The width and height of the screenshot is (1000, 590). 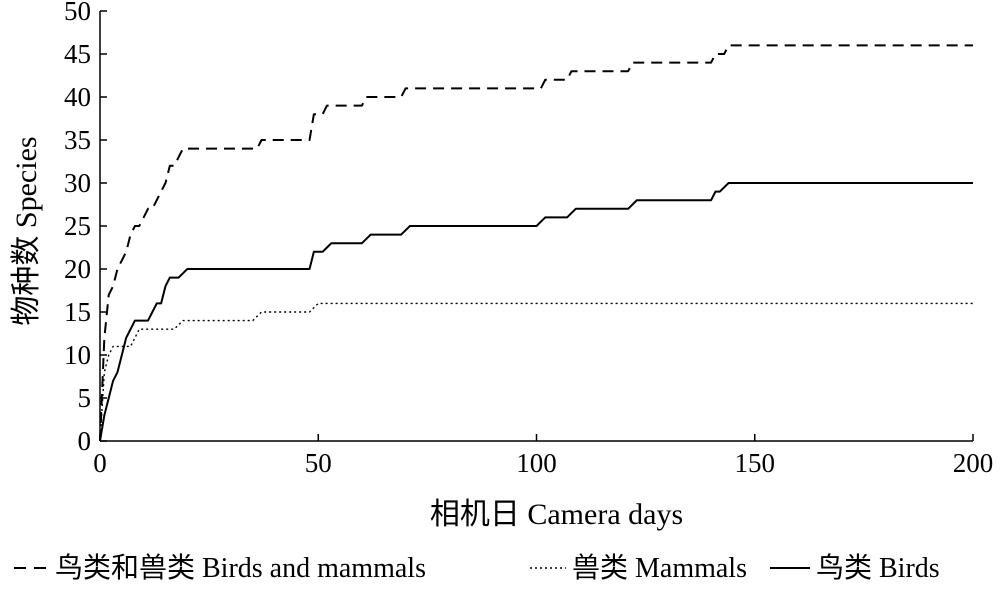 I want to click on y-tick-label: 30, so click(x=77, y=183).